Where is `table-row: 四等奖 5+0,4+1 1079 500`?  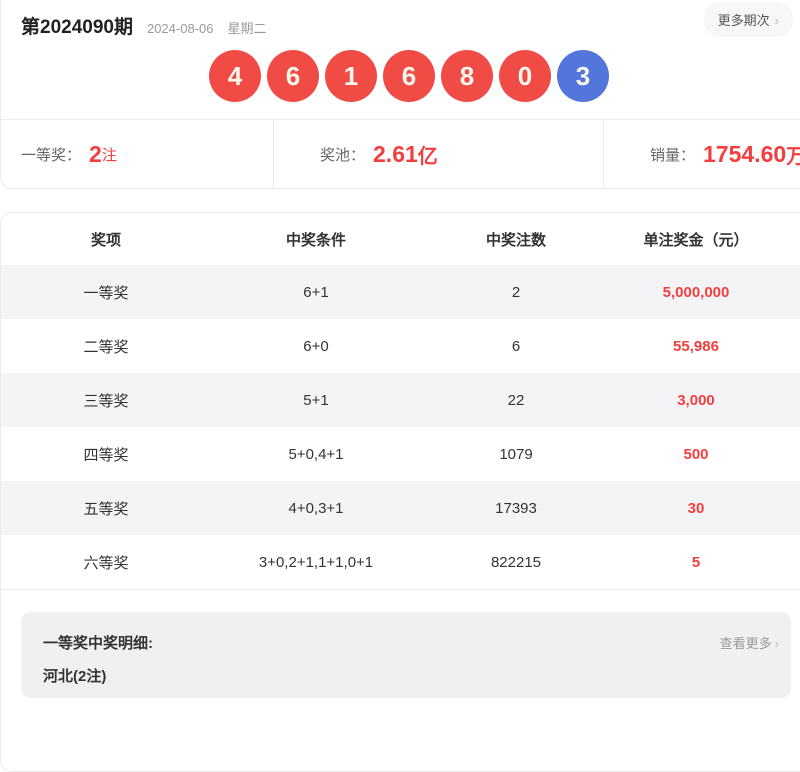 table-row: 四等奖 5+0,4+1 1079 500 is located at coordinates (400, 454).